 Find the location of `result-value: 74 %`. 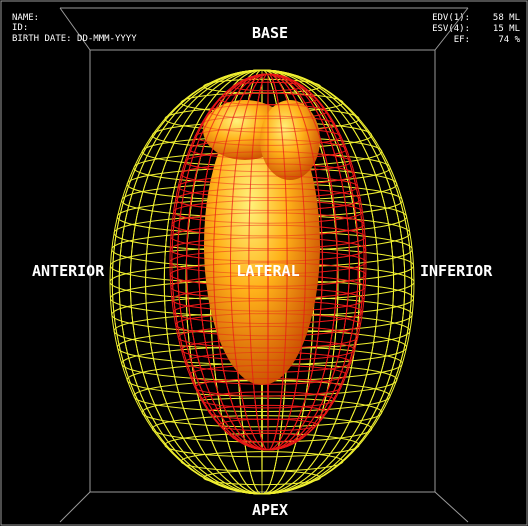

result-value: 74 % is located at coordinates (509, 40).